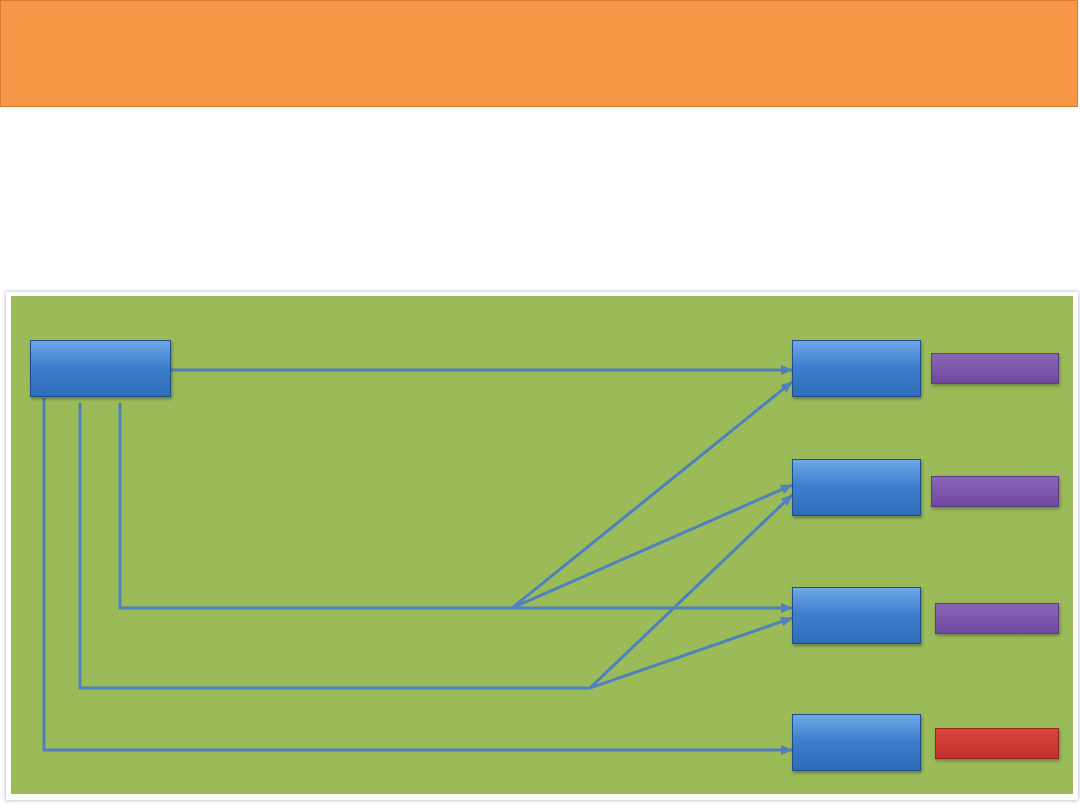 This screenshot has height=810, width=1080. I want to click on intro-text, so click(540, 200).